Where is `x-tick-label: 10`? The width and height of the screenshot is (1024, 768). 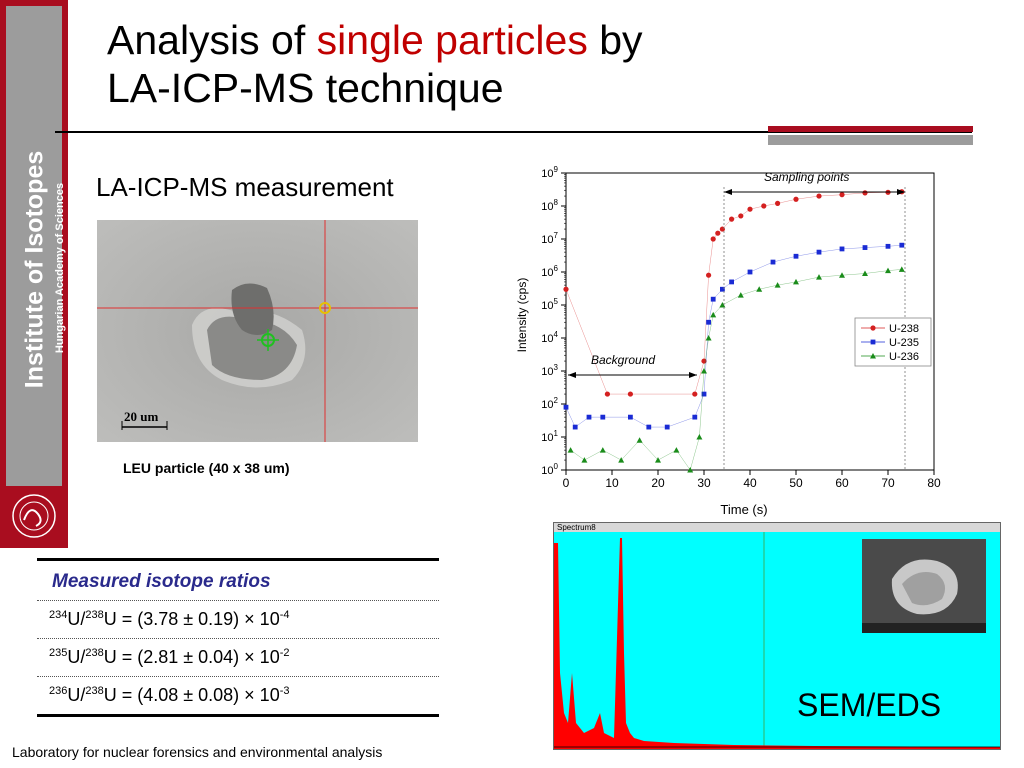 x-tick-label: 10 is located at coordinates (612, 483).